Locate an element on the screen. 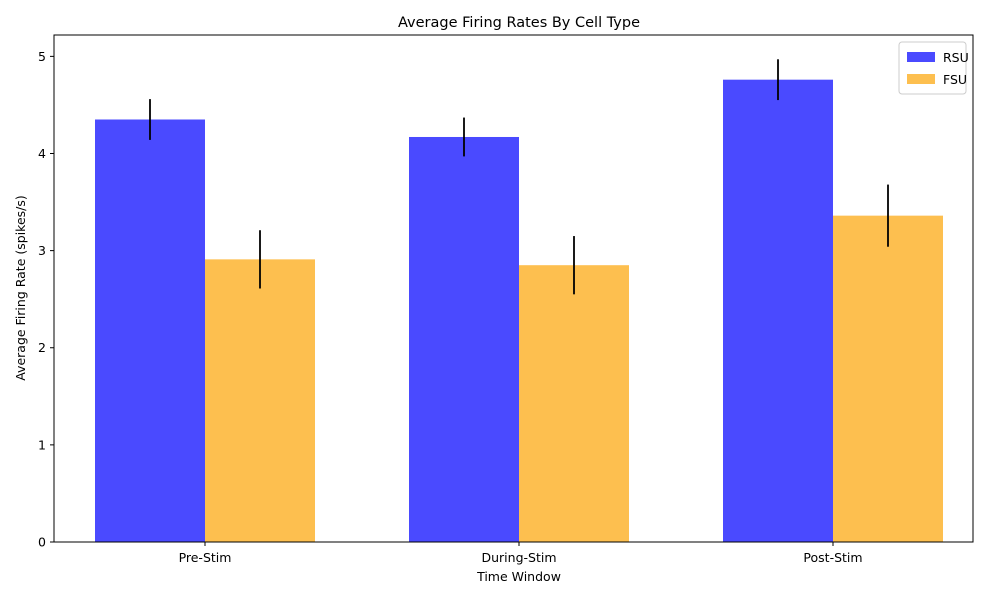  x-axis: Pre-Stim During-Stim Post-Stim is located at coordinates (521, 553).